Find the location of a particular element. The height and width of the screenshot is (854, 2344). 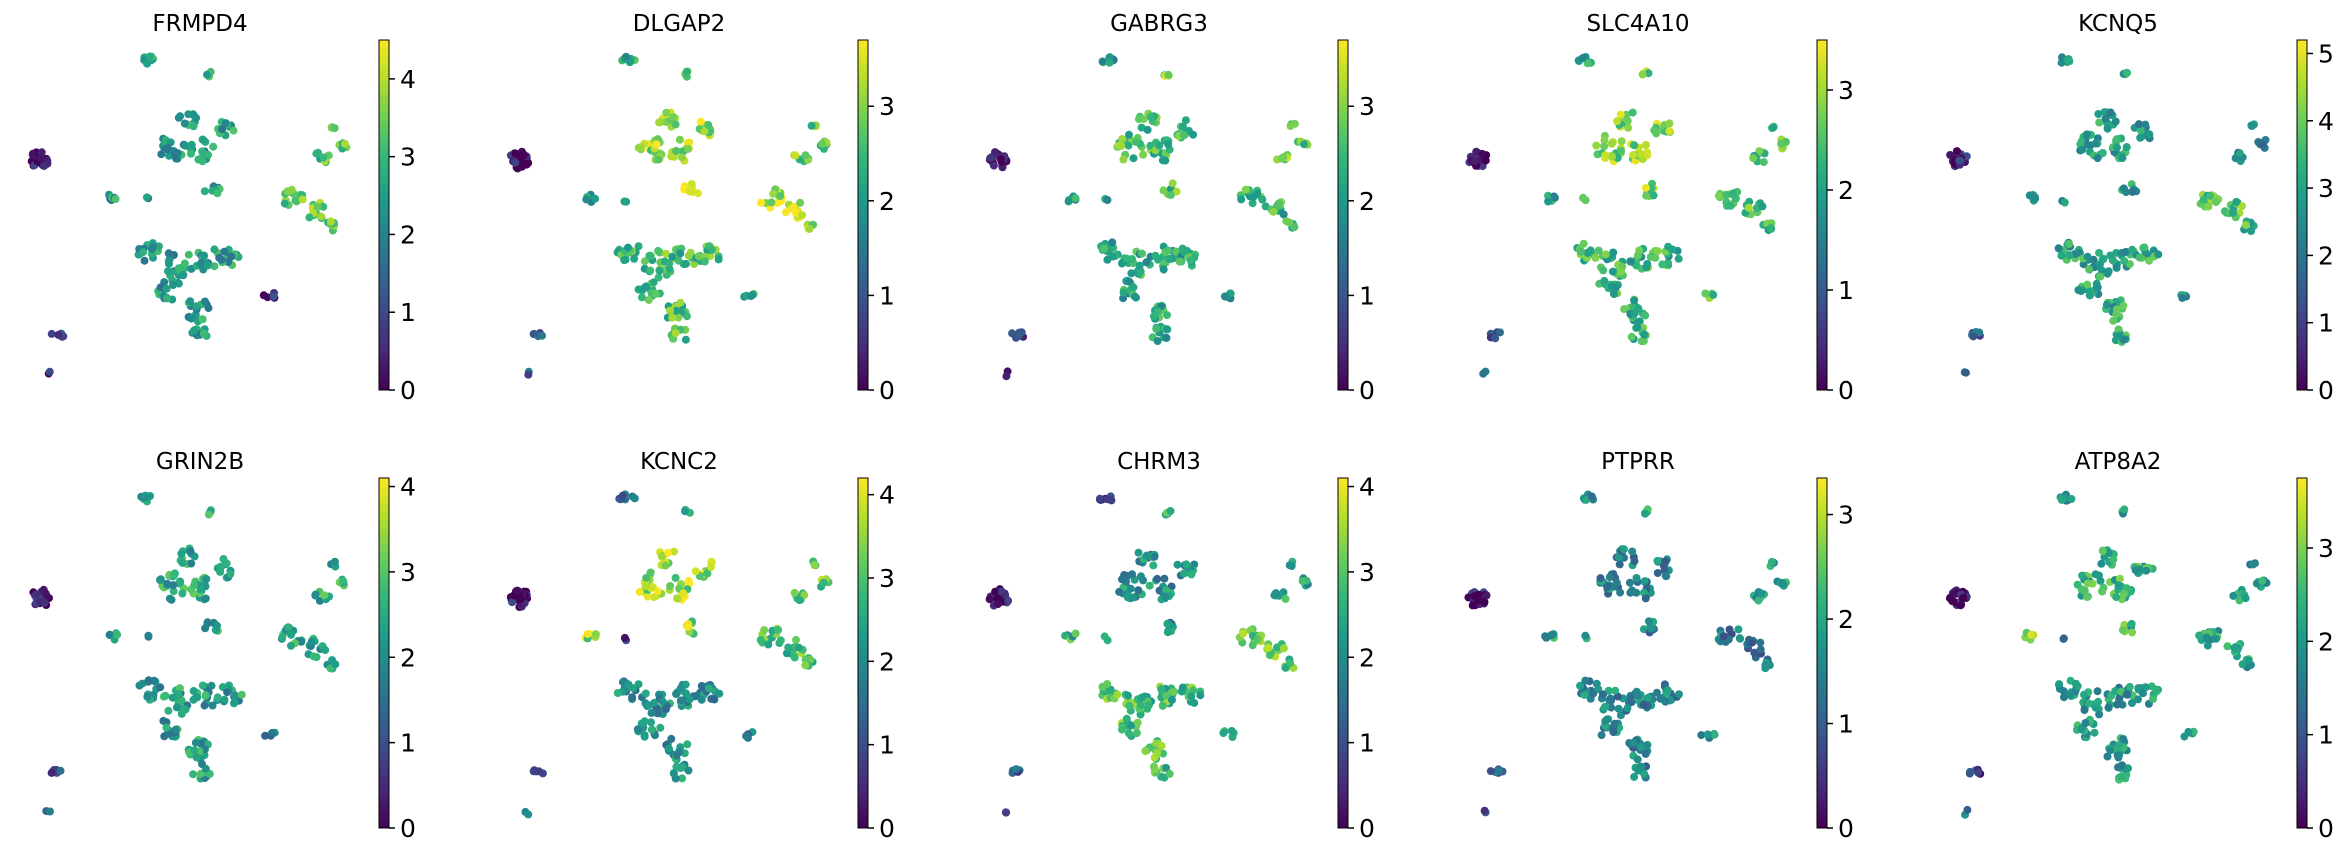

colorbar-tick-label: 1 is located at coordinates (1367, 743).